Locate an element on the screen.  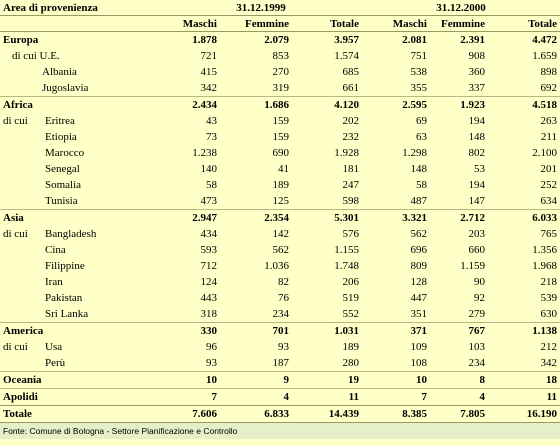
cell: 415 is located at coordinates (209, 72).